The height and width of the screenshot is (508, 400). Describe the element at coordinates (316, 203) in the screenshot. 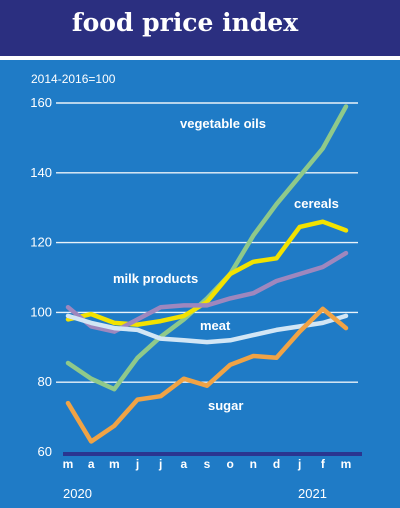

I see `series-label-cereals: cereals` at that location.